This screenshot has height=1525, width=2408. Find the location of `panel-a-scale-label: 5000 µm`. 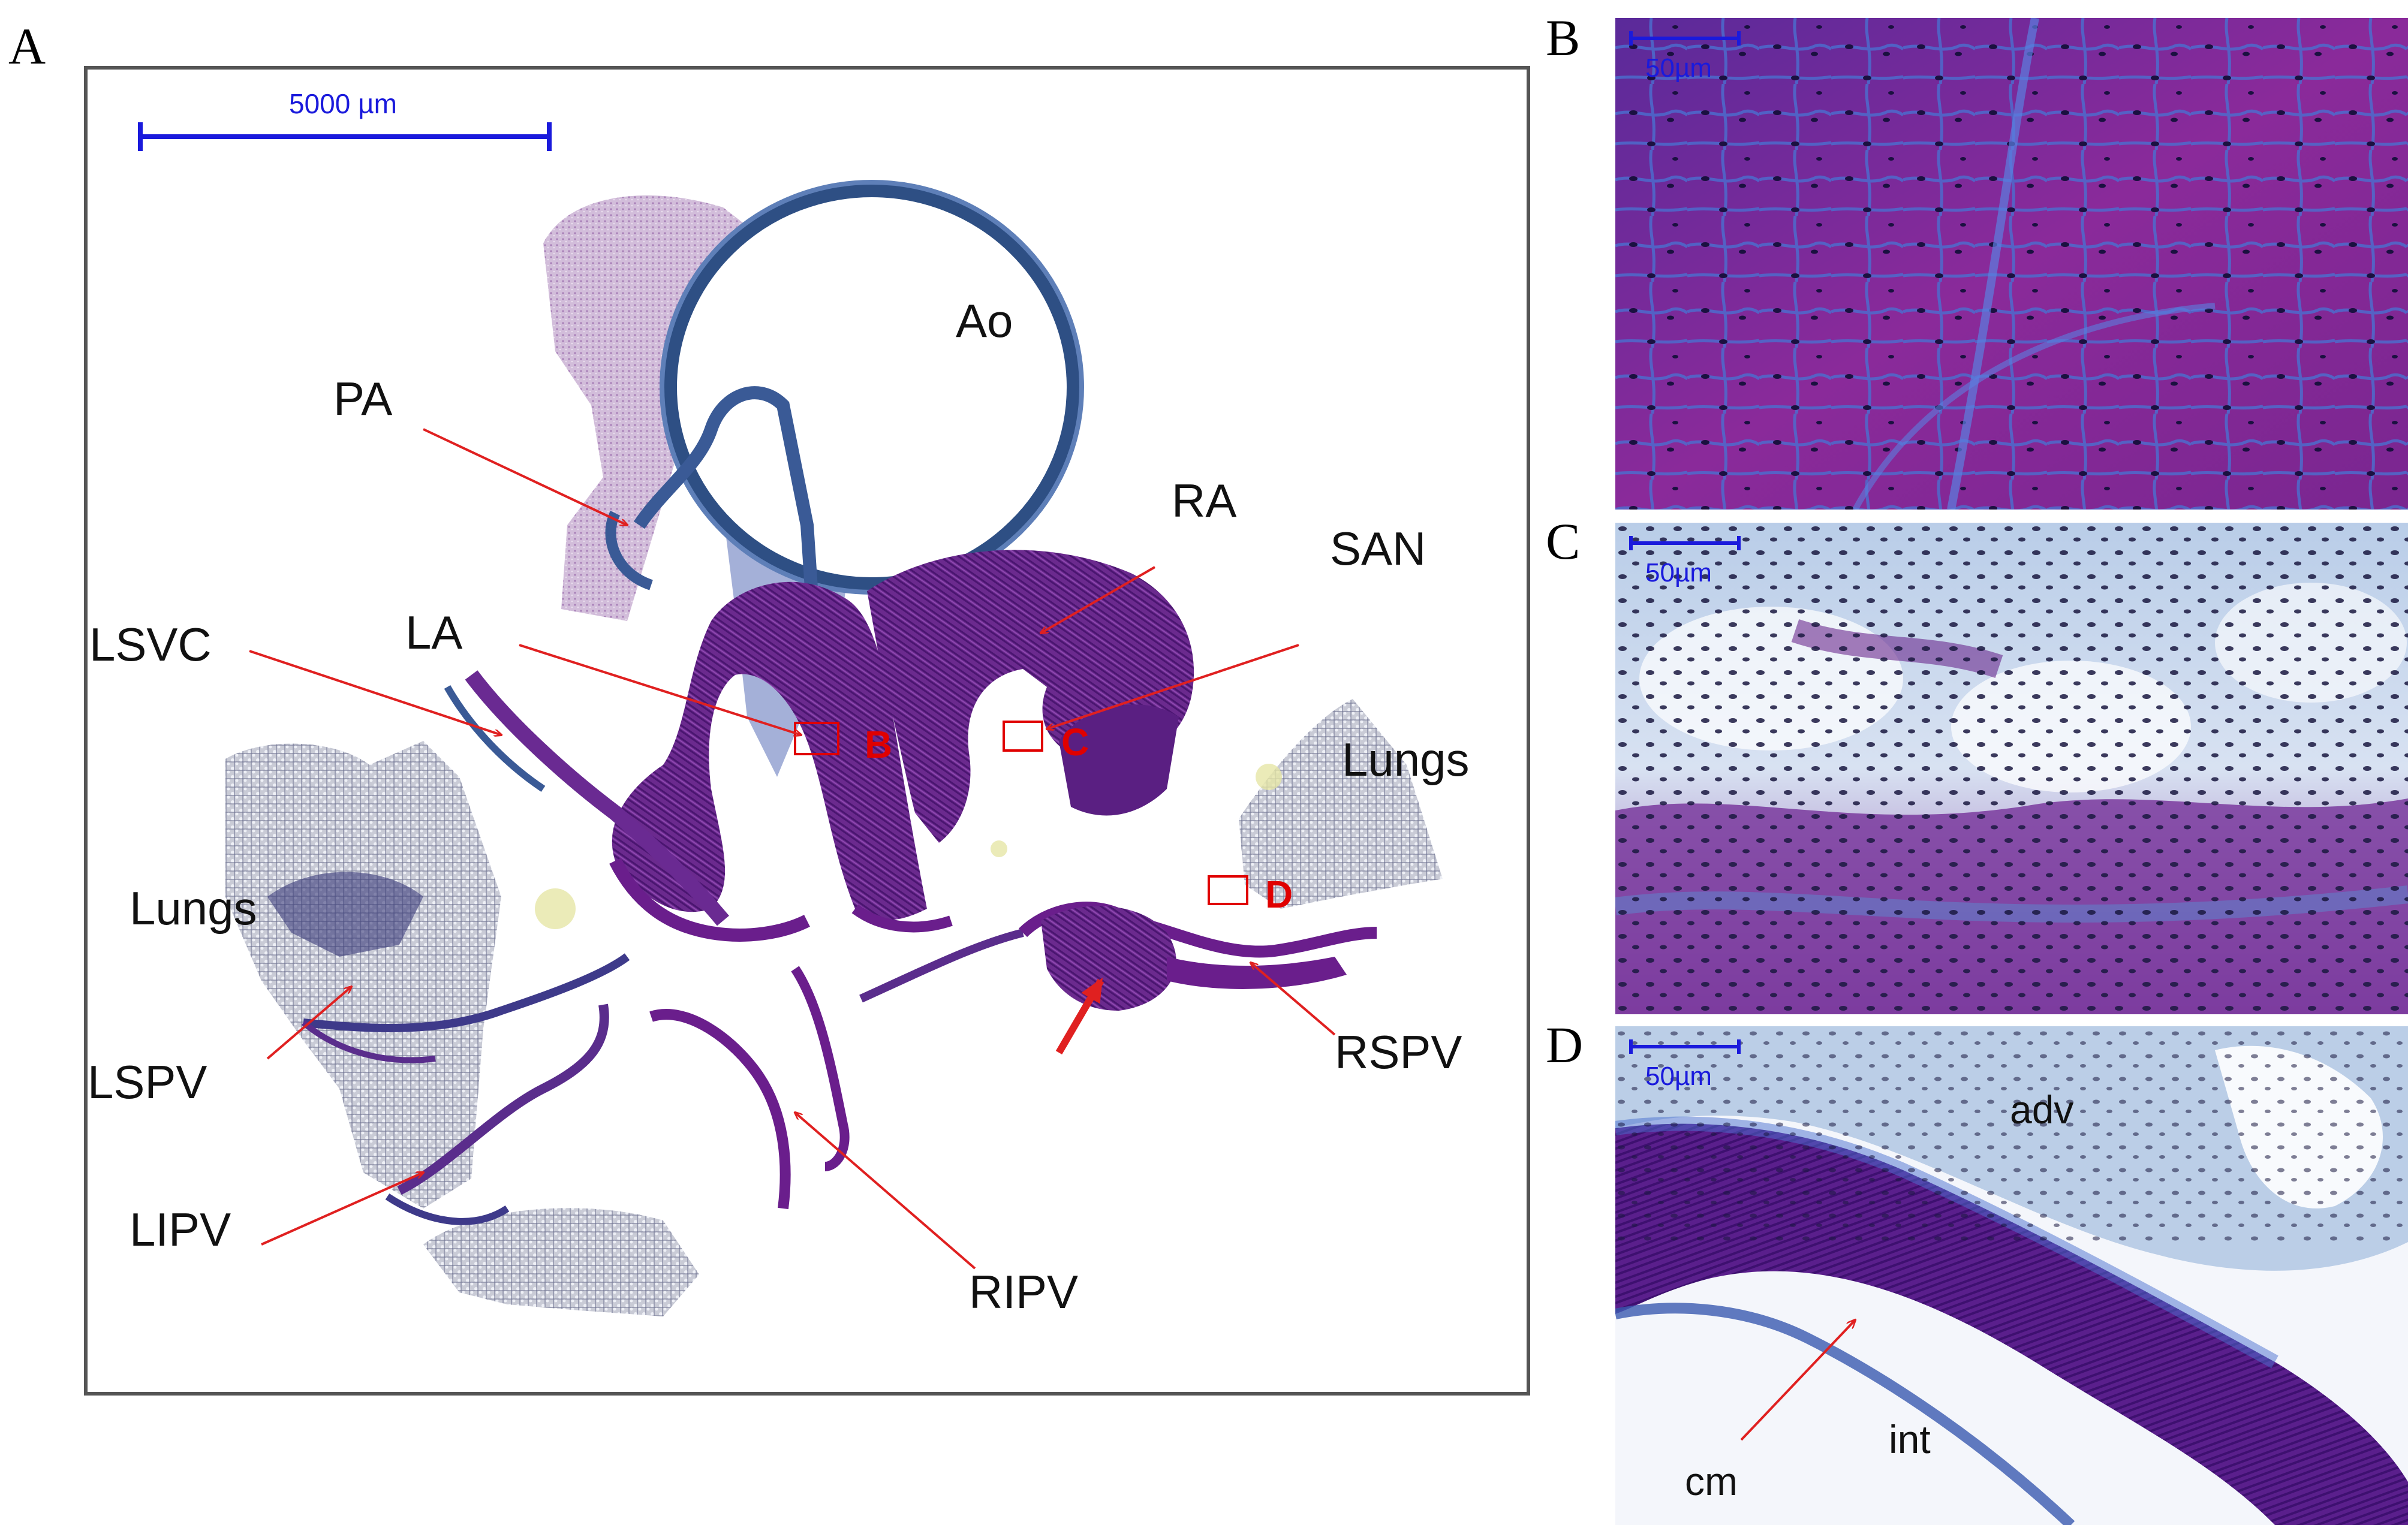

panel-a-scale-label: 5000 µm is located at coordinates (343, 103).